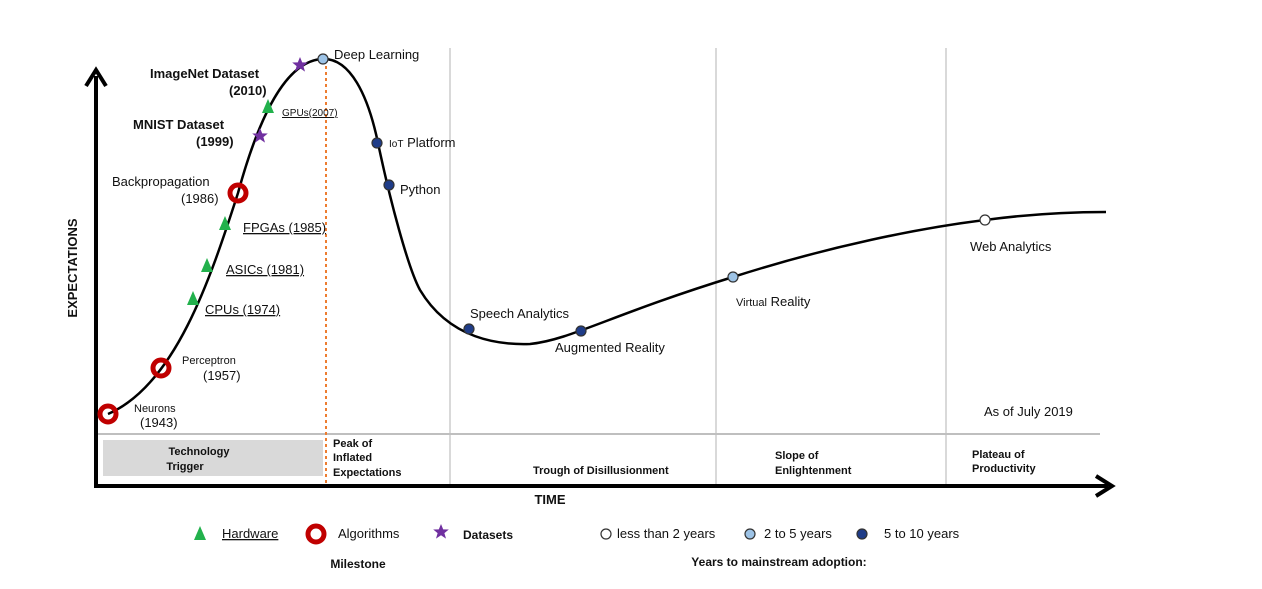 This screenshot has height=589, width=1262. I want to click on phase-peak-line3: Expectations, so click(367, 473).